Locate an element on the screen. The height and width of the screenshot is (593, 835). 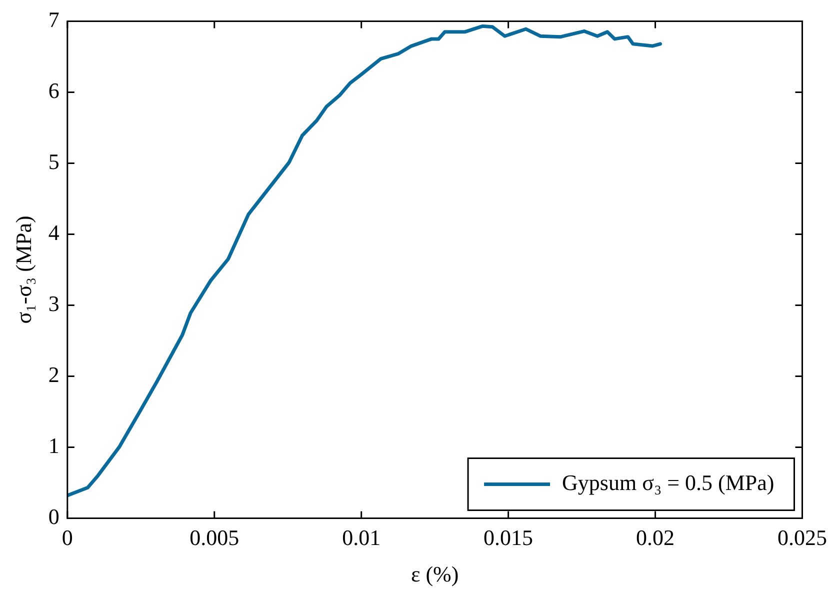
y-axis-title: σ₁-σ₃ (MPa) is located at coordinates (23, 270).